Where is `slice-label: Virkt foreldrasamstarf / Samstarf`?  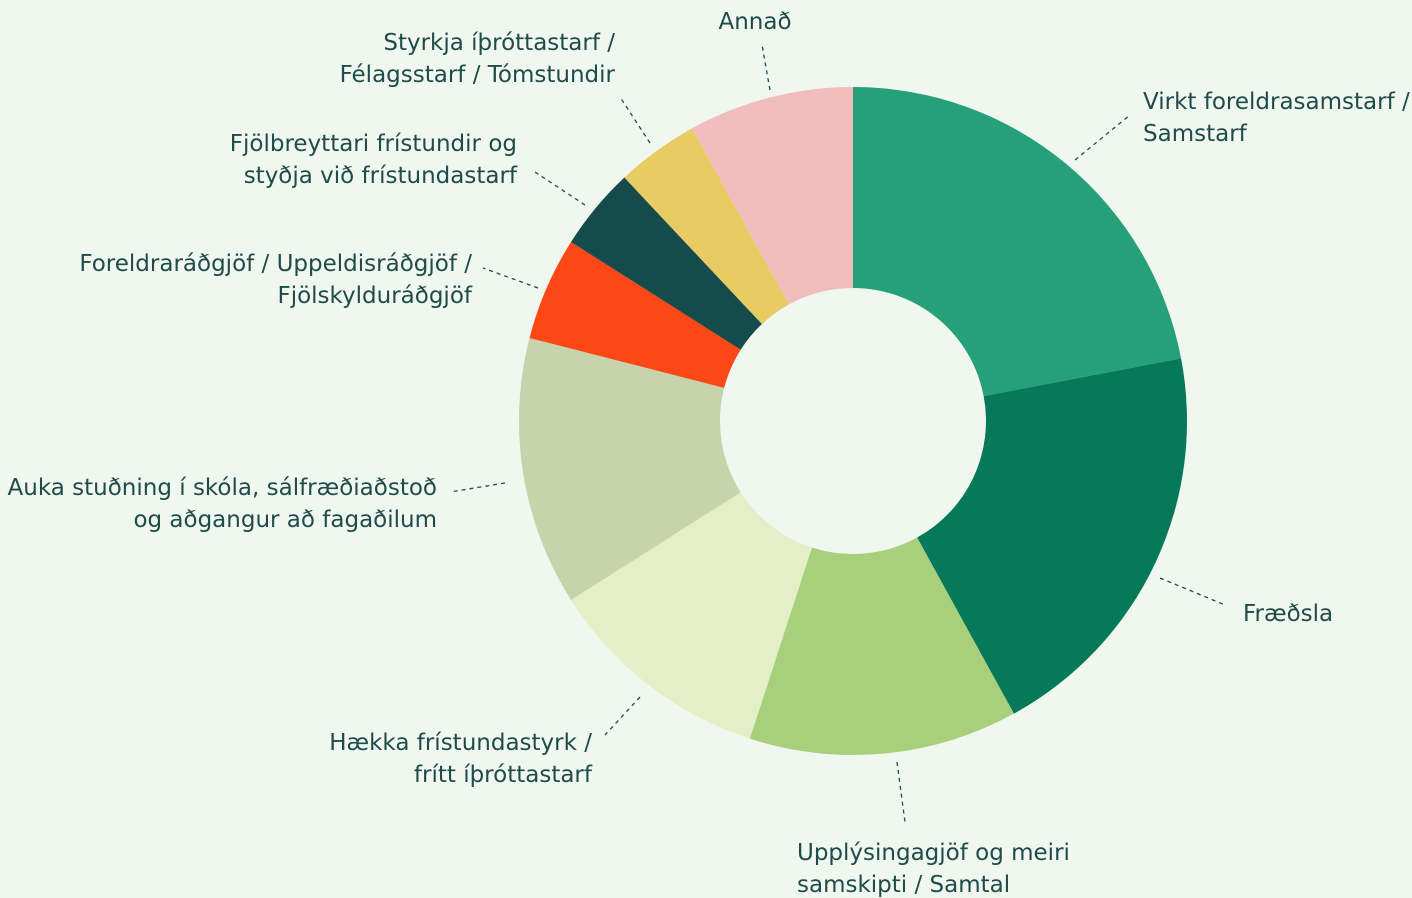
slice-label: Virkt foreldrasamstarf / Samstarf is located at coordinates (1276, 118).